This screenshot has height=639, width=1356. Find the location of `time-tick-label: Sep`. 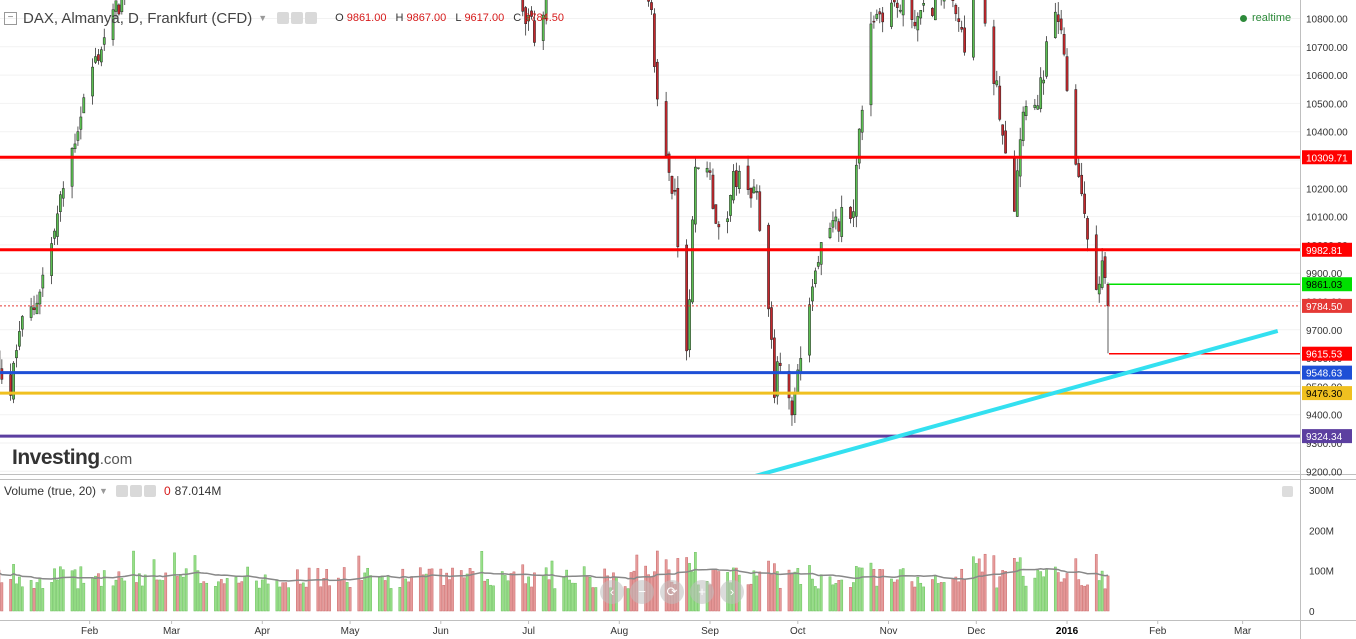

time-tick-label: Sep is located at coordinates (710, 631).